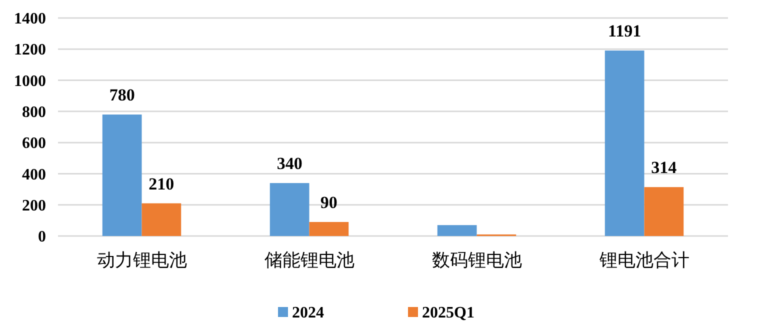  What do you see at coordinates (34, 205) in the screenshot?
I see `y-tick-label: 200` at bounding box center [34, 205].